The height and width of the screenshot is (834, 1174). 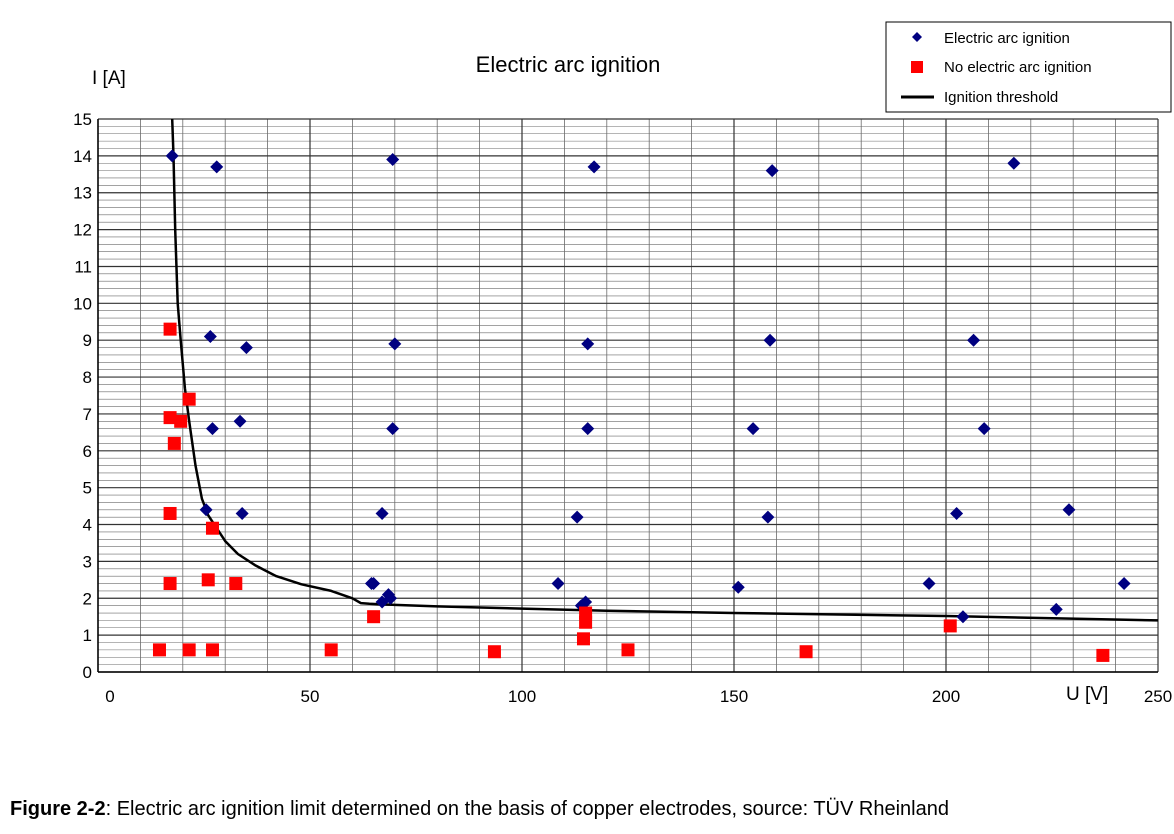 I want to click on legend-diamond-marker, so click(x=917, y=37).